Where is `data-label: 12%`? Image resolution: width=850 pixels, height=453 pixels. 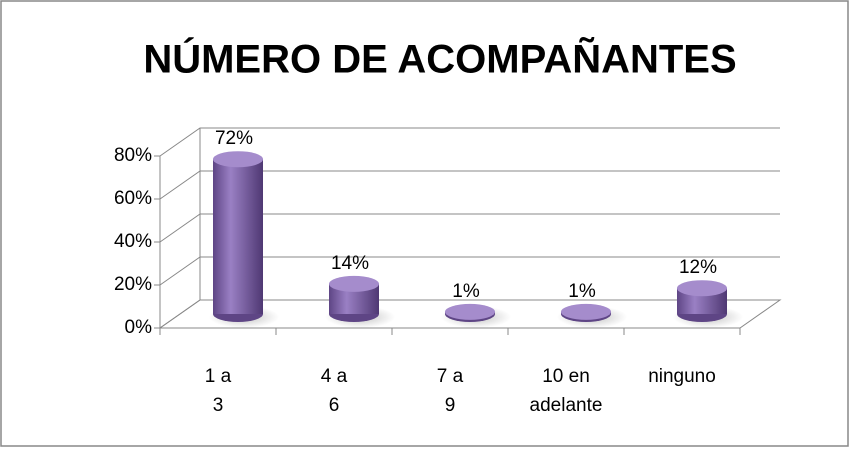
data-label: 12% is located at coordinates (698, 267).